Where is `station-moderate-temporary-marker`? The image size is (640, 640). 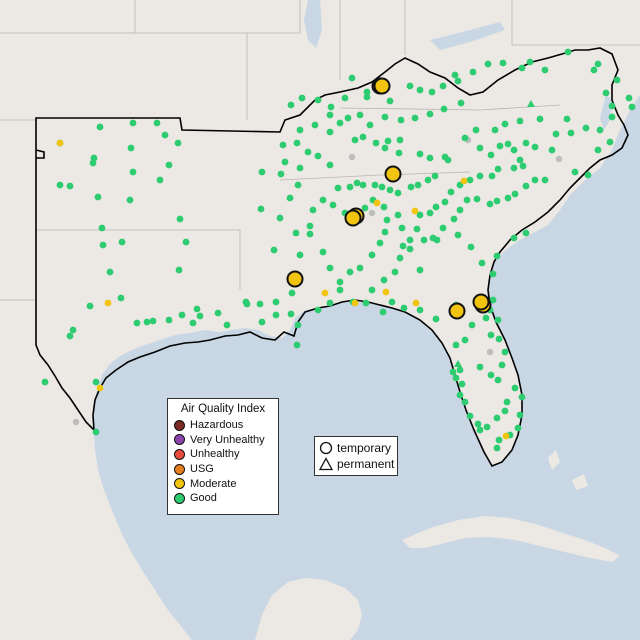
station-moderate-temporary-marker is located at coordinates (353, 218).